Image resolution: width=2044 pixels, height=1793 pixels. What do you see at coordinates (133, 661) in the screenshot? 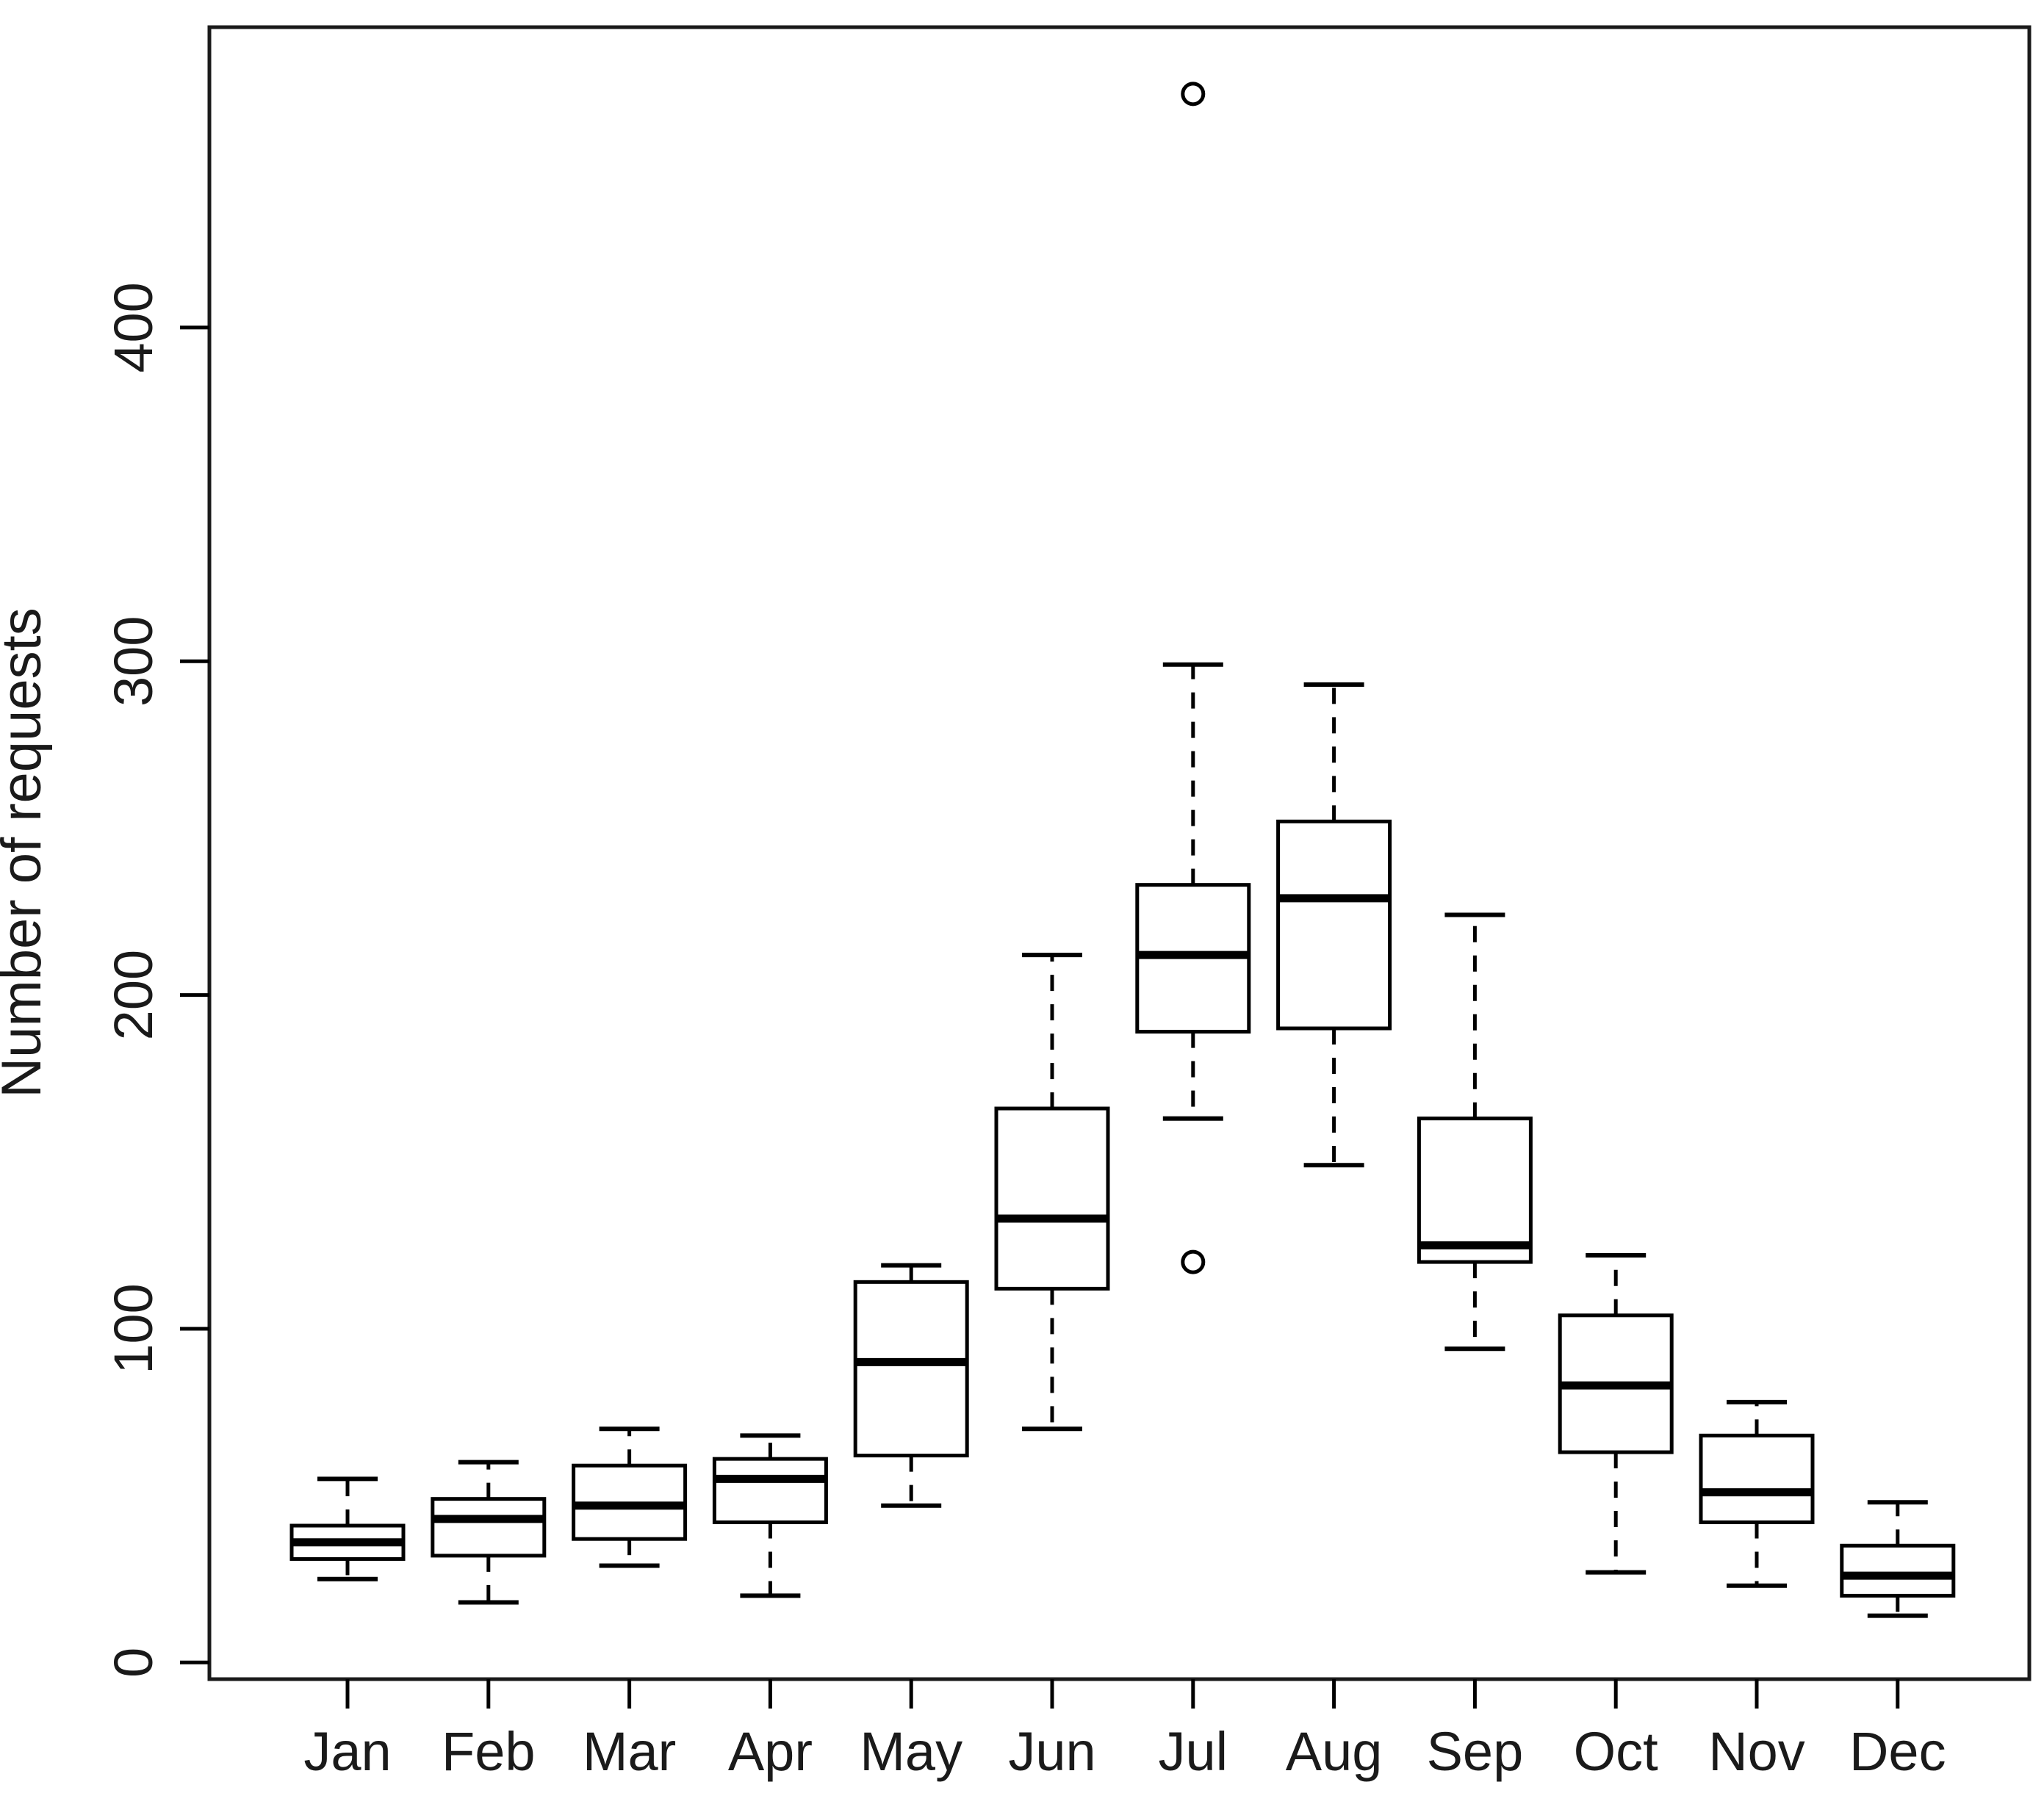
I see `y-tick-label: 300` at bounding box center [133, 661].